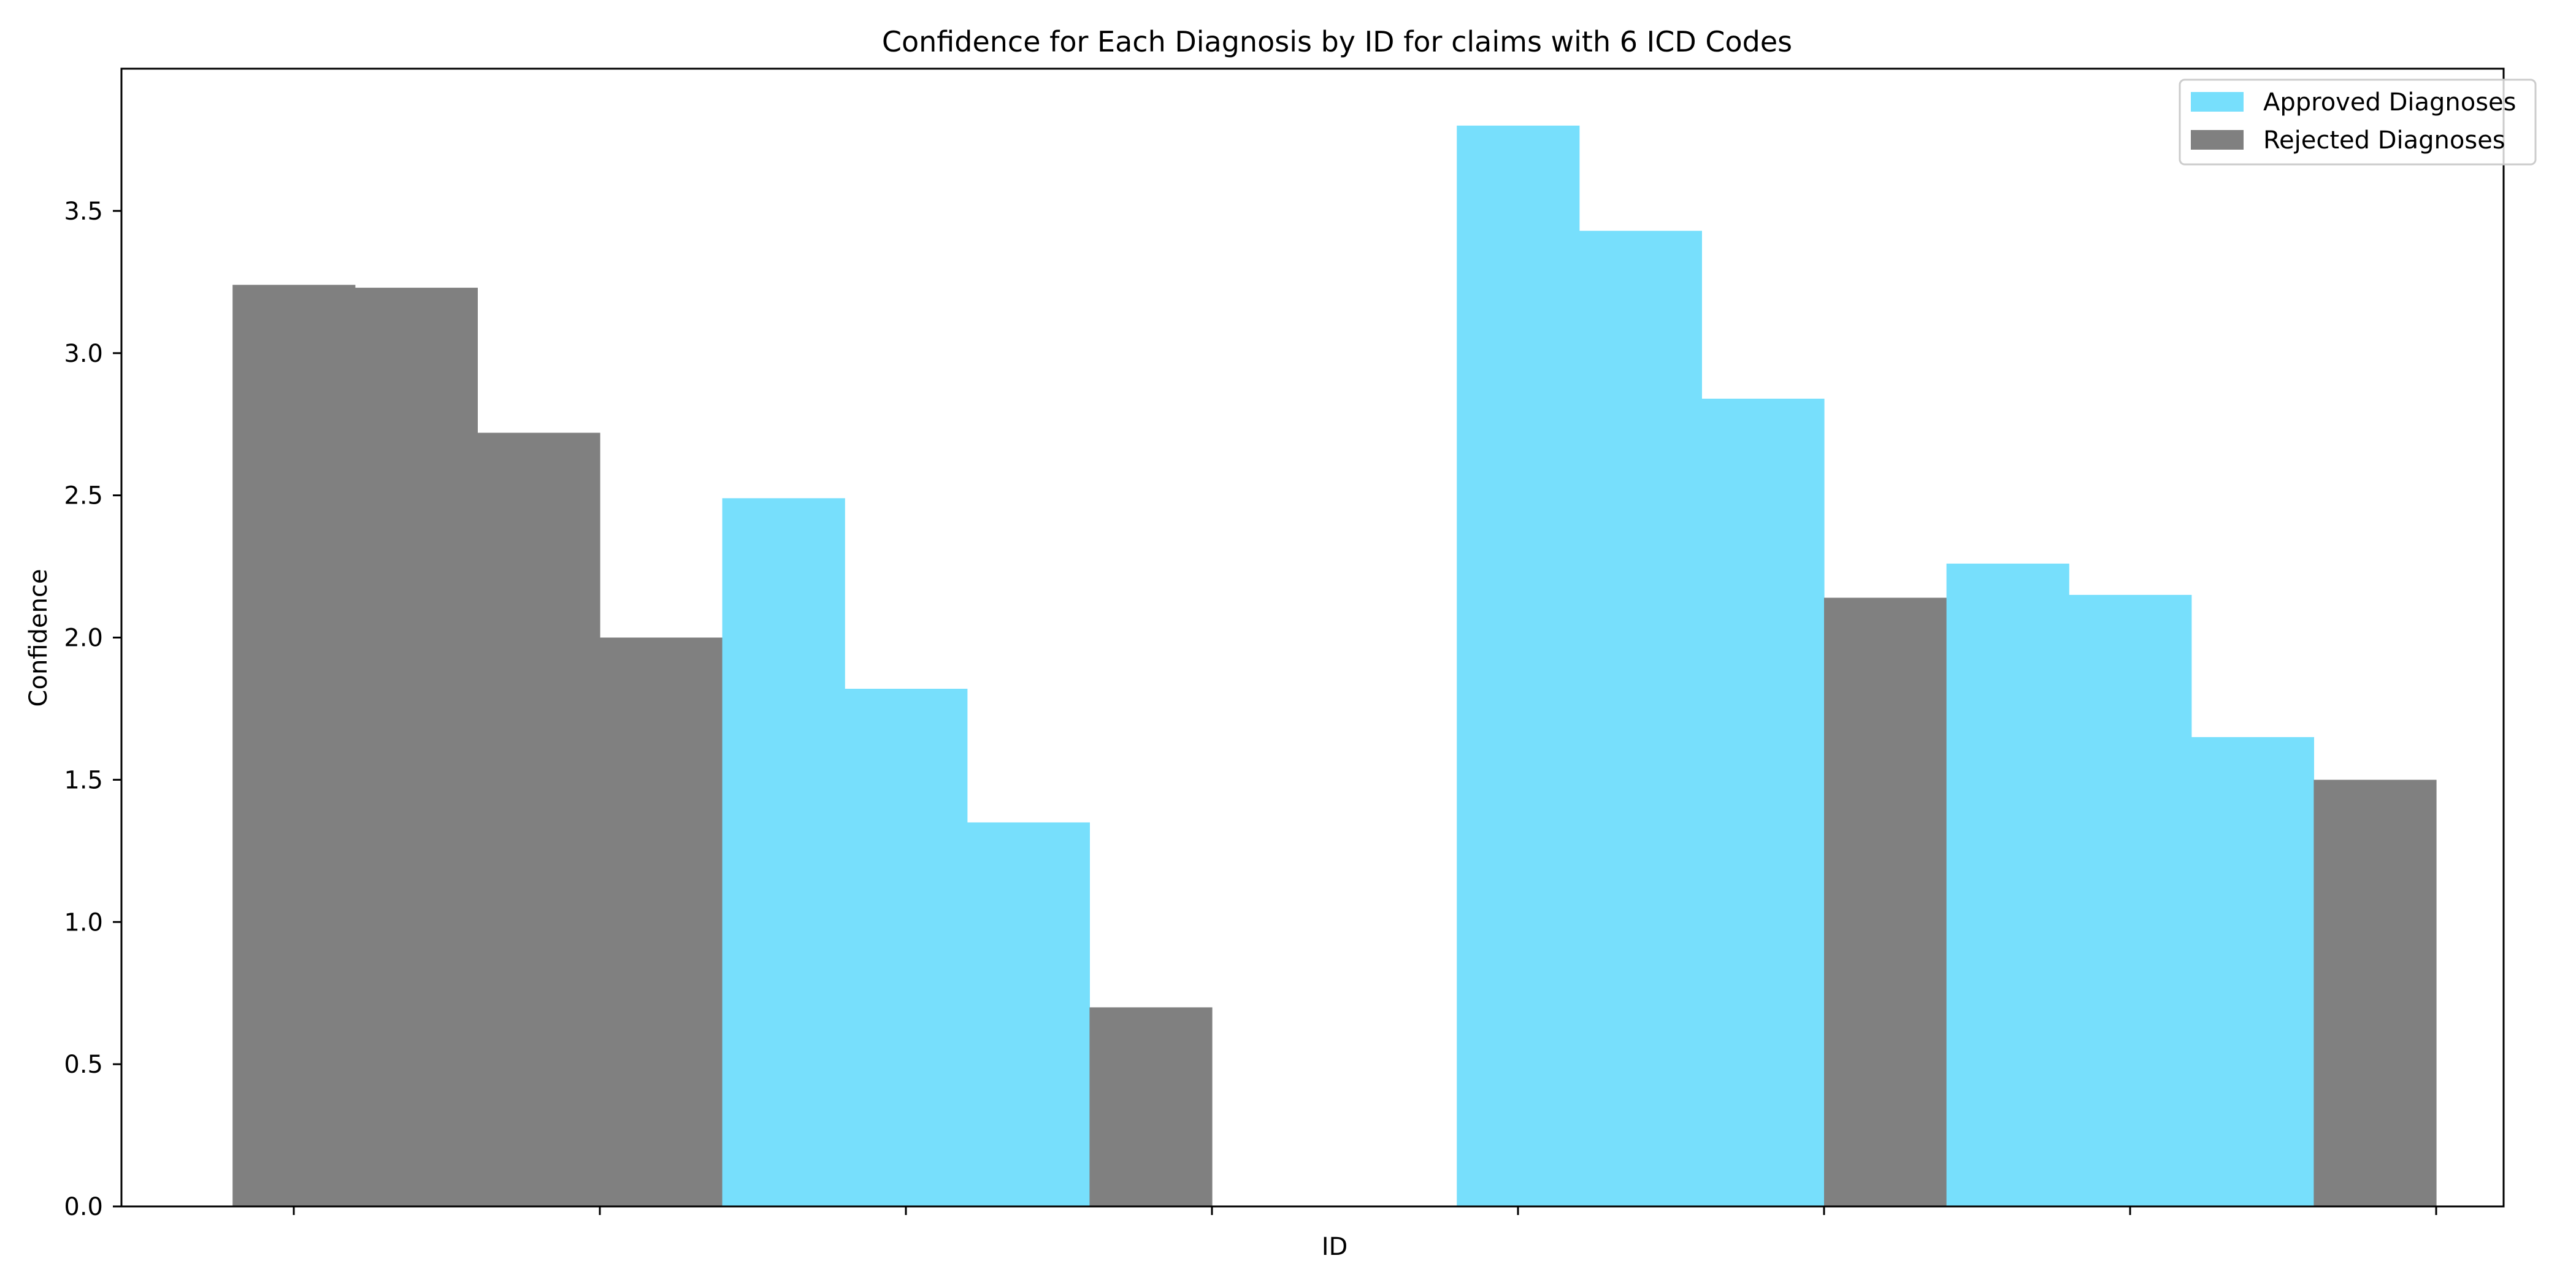  I want to click on y-tick-label-7: 3.5, so click(83, 211).